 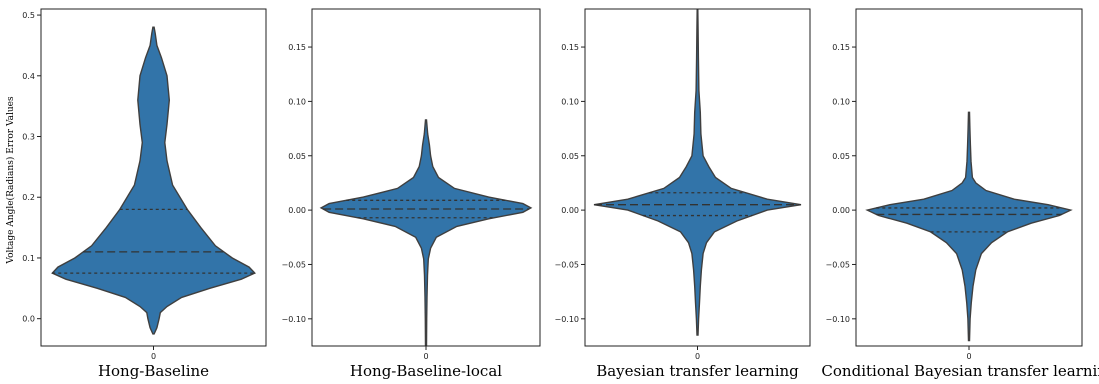 I want to click on panel-title: Hong-Baseline-local, so click(x=426, y=371).